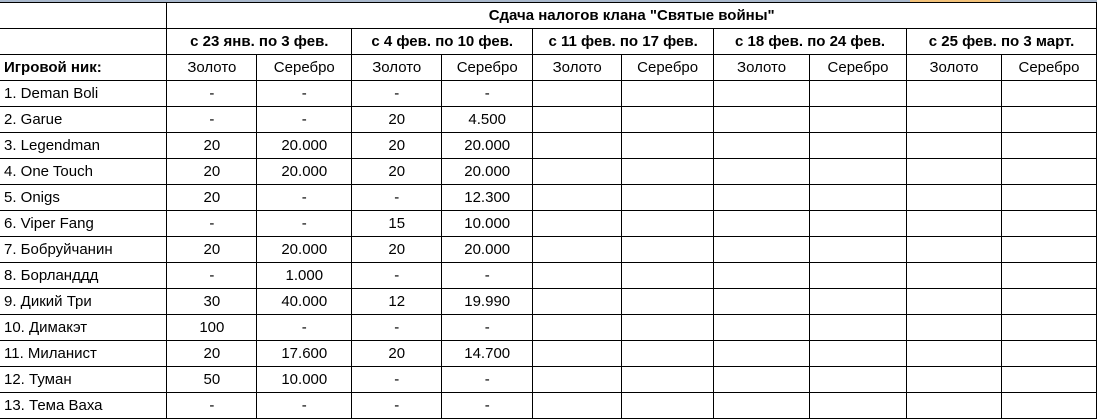 The height and width of the screenshot is (419, 1097). What do you see at coordinates (631, 15) in the screenshot?
I see `table-title: Сдача налогов клана "Святые войны"` at bounding box center [631, 15].